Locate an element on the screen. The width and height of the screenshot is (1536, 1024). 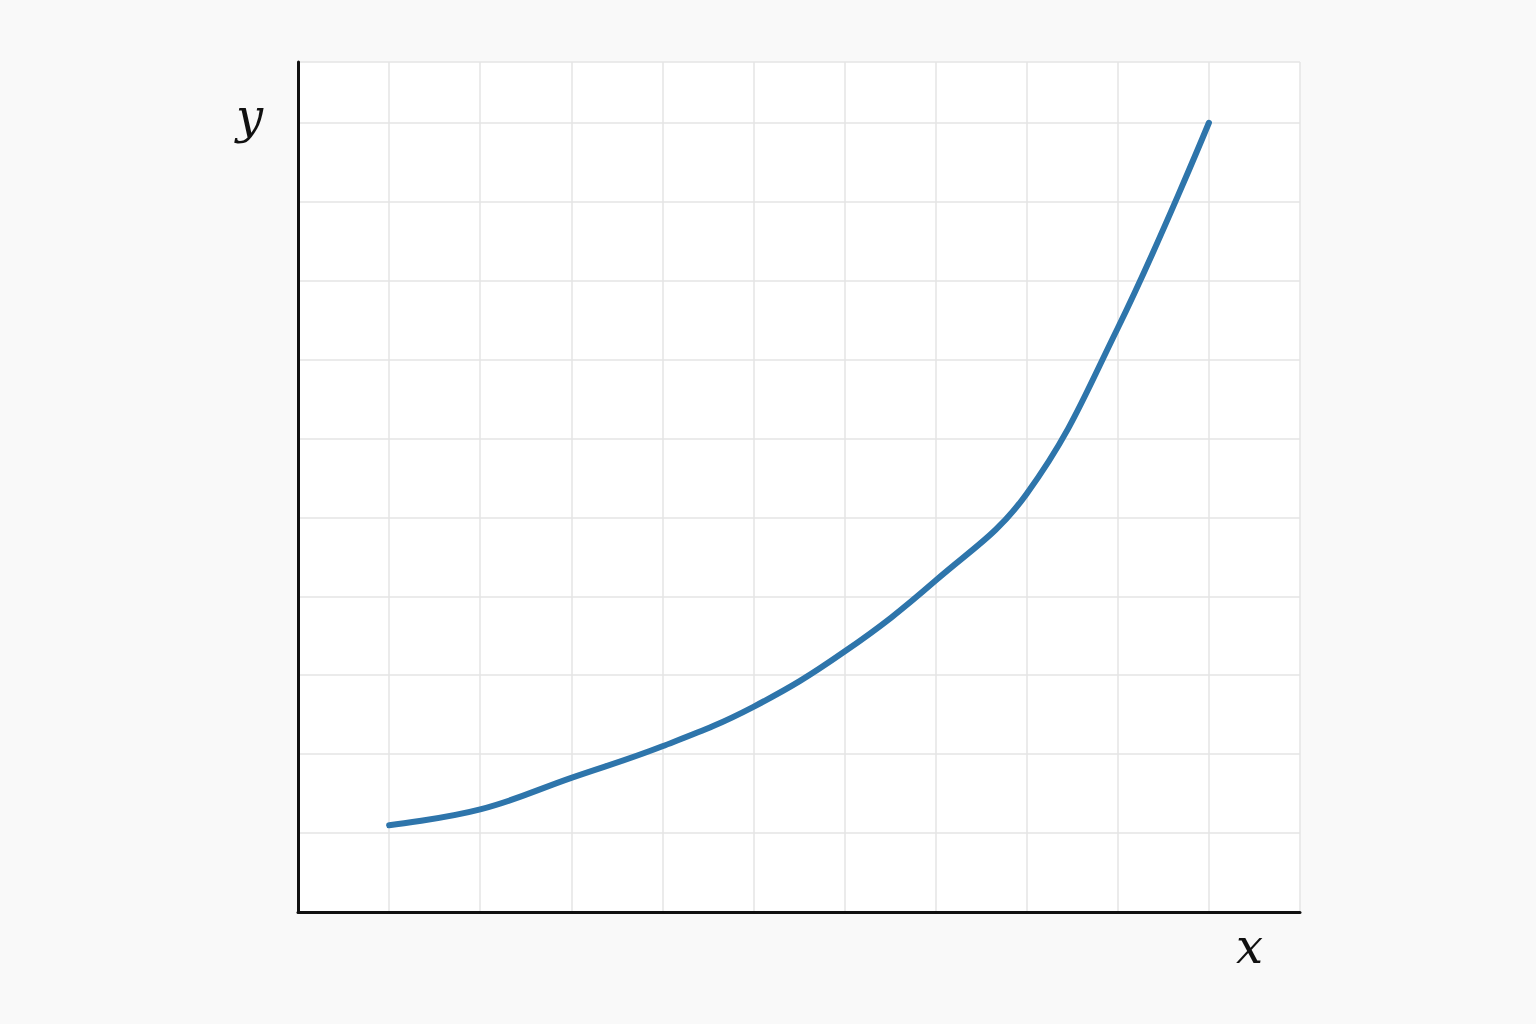
y-axis-title: y is located at coordinates (249, 116).